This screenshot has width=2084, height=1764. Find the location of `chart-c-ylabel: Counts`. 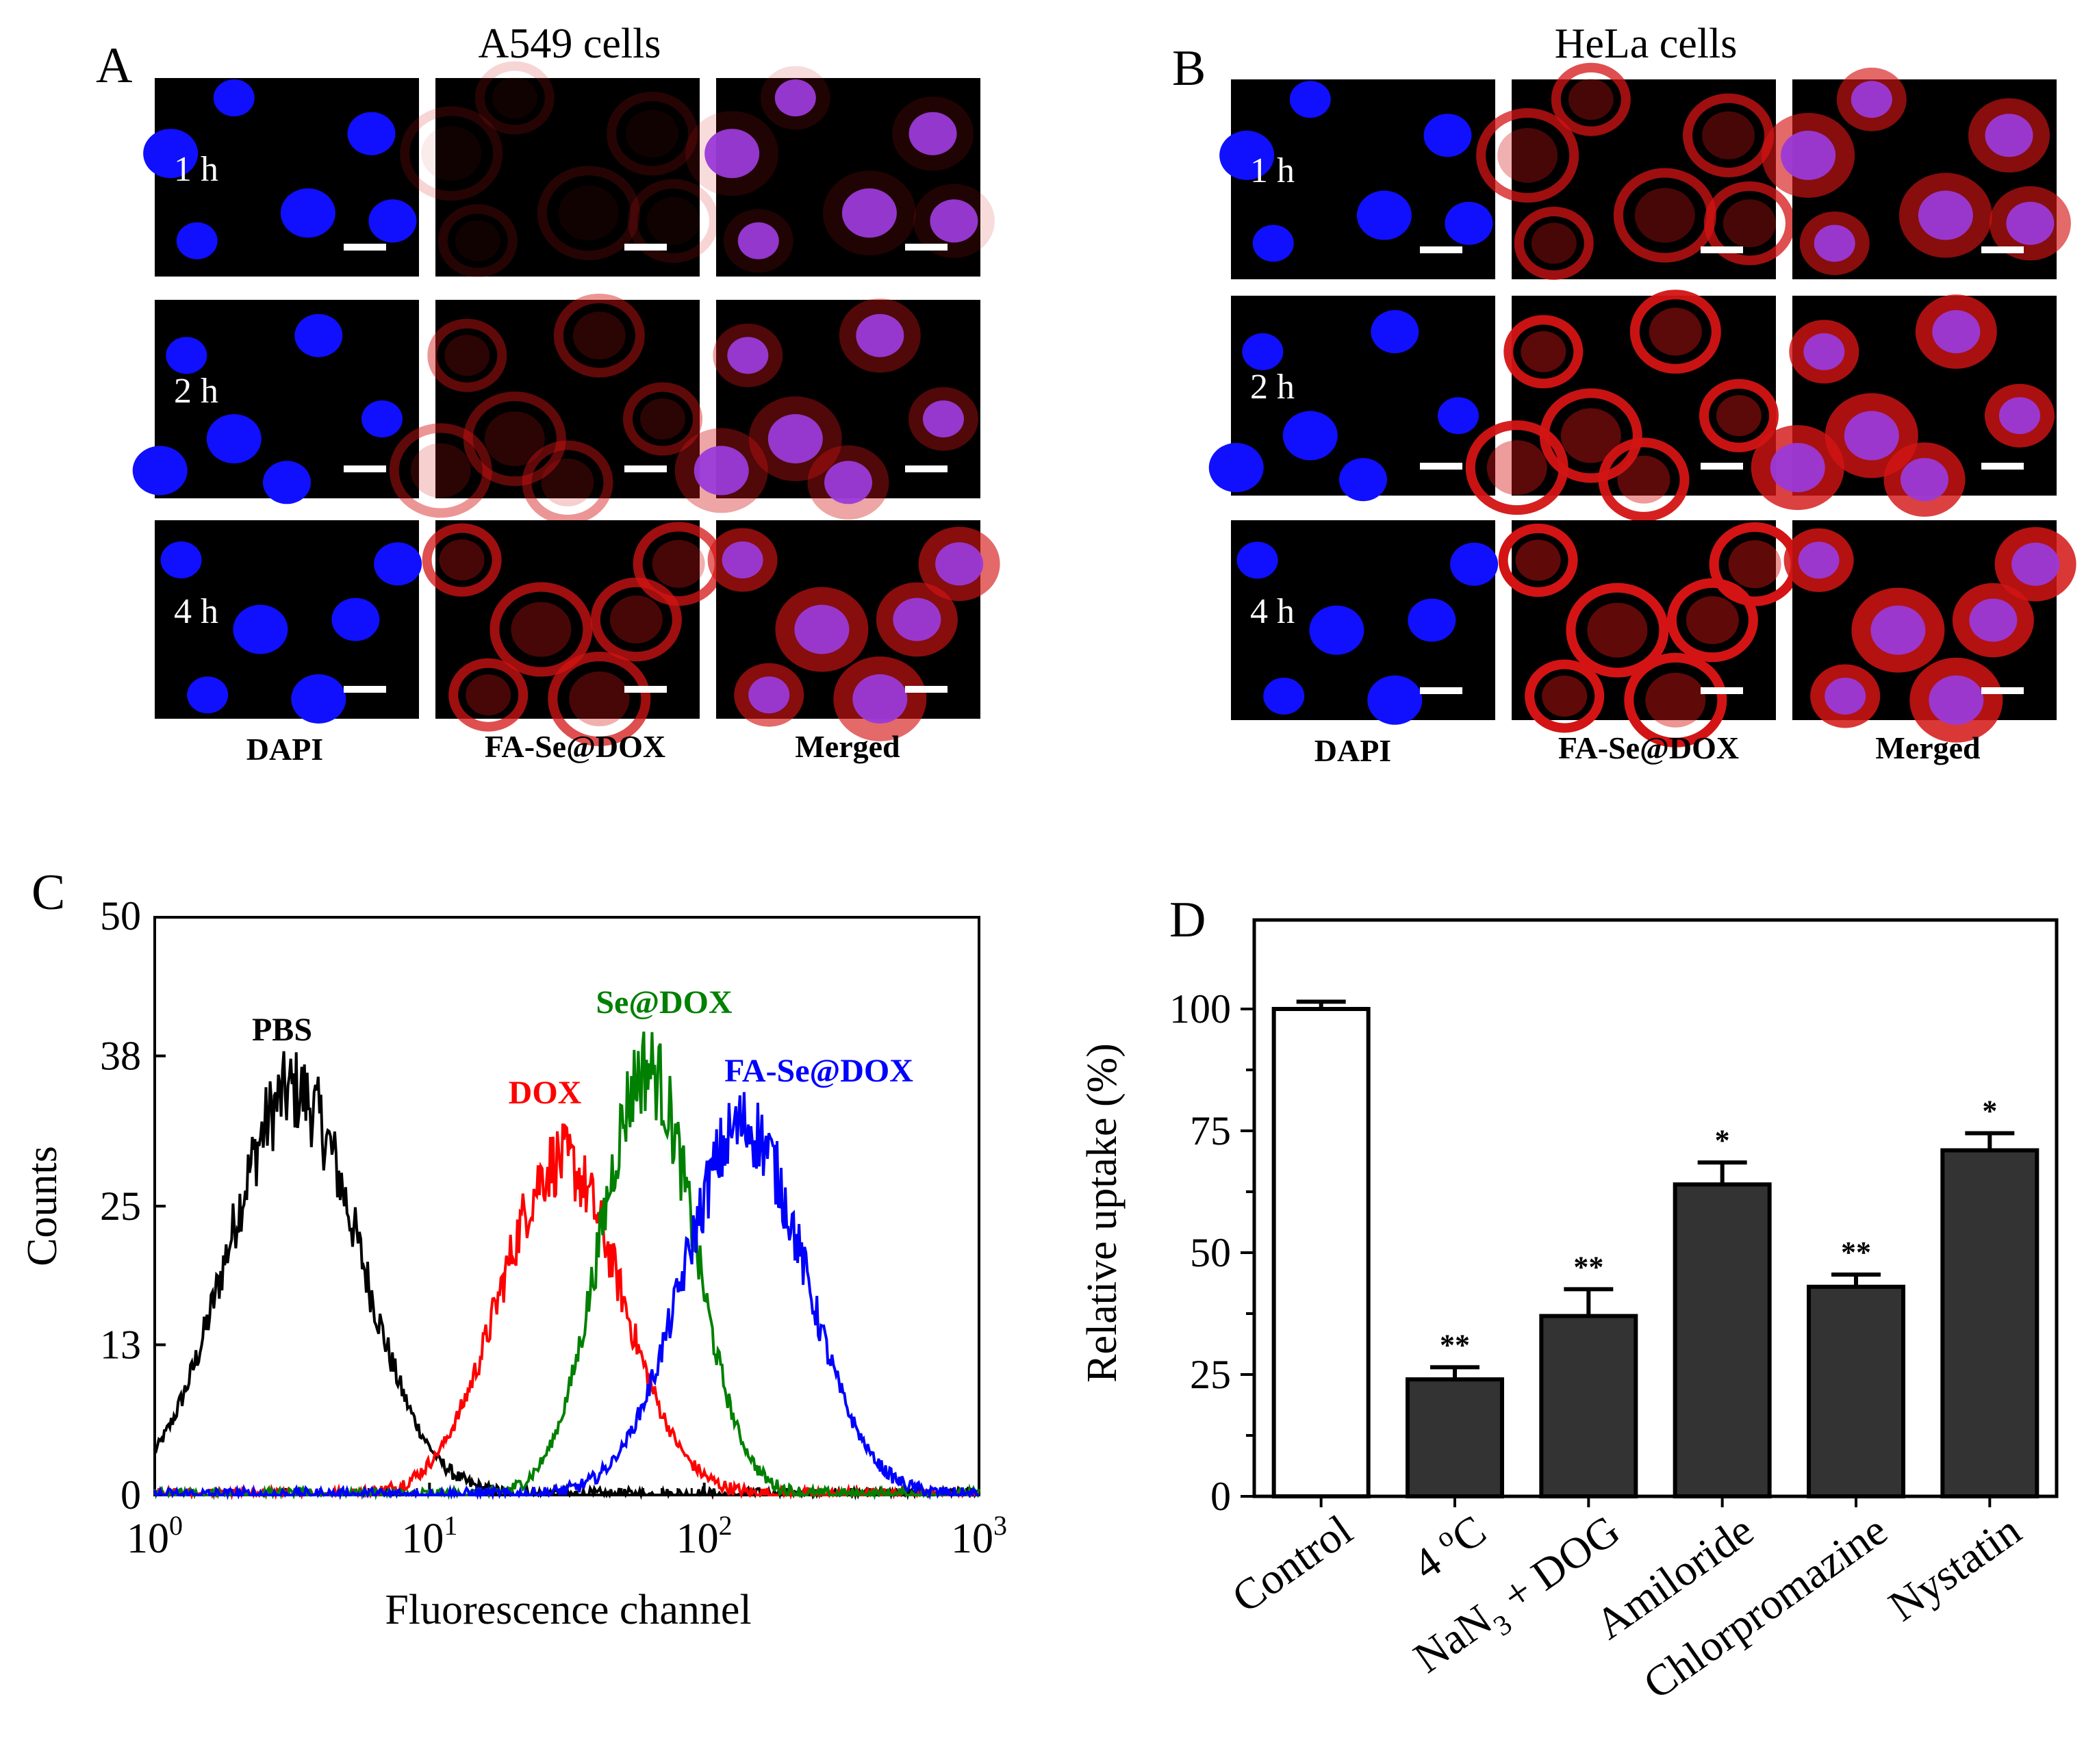

chart-c-ylabel: Counts is located at coordinates (42, 1206).